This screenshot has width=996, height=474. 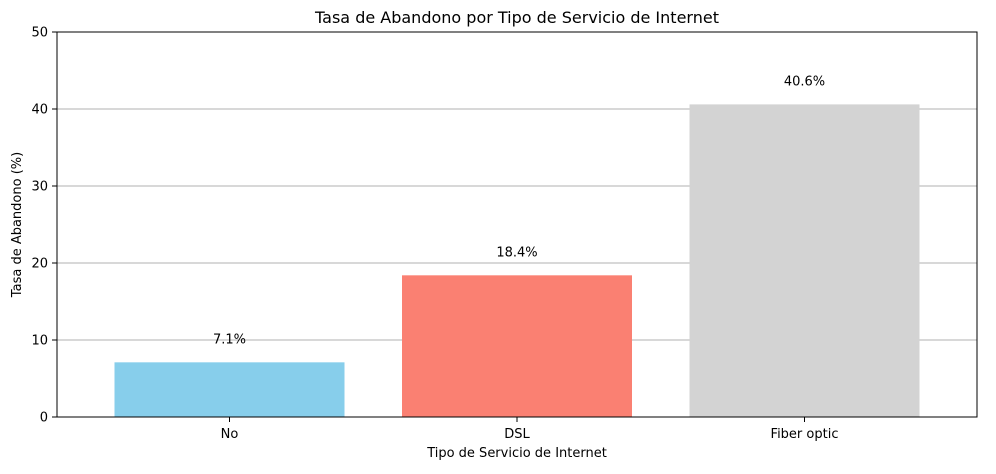 What do you see at coordinates (17, 225) in the screenshot?
I see `y-axis-label: Tasa de Abandono (%)` at bounding box center [17, 225].